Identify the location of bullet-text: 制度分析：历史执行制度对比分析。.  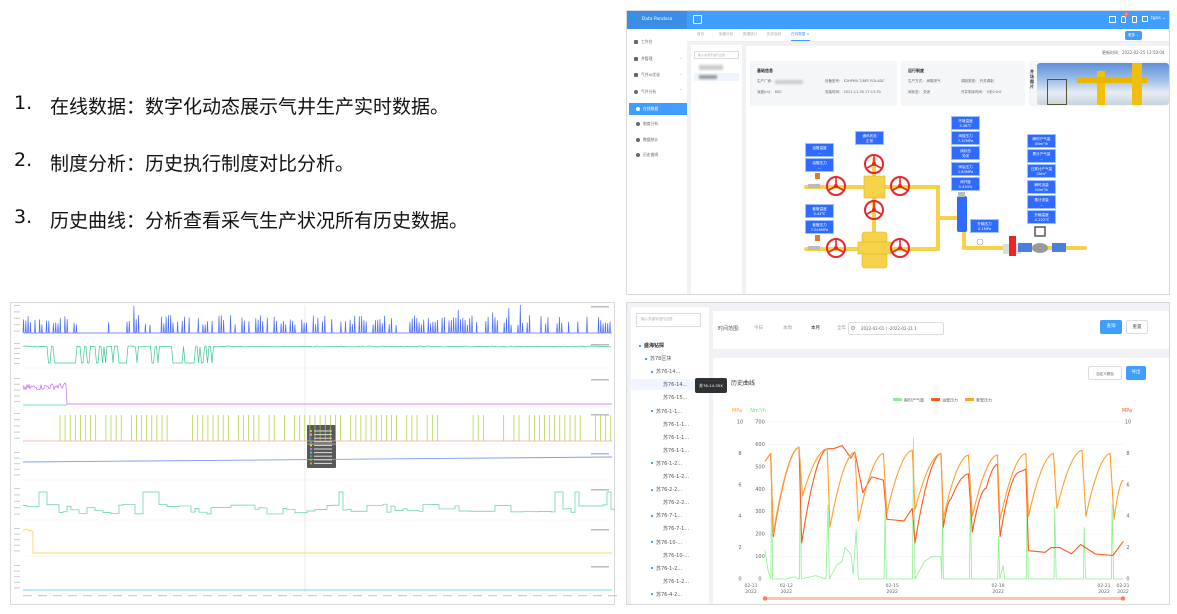
(202, 164).